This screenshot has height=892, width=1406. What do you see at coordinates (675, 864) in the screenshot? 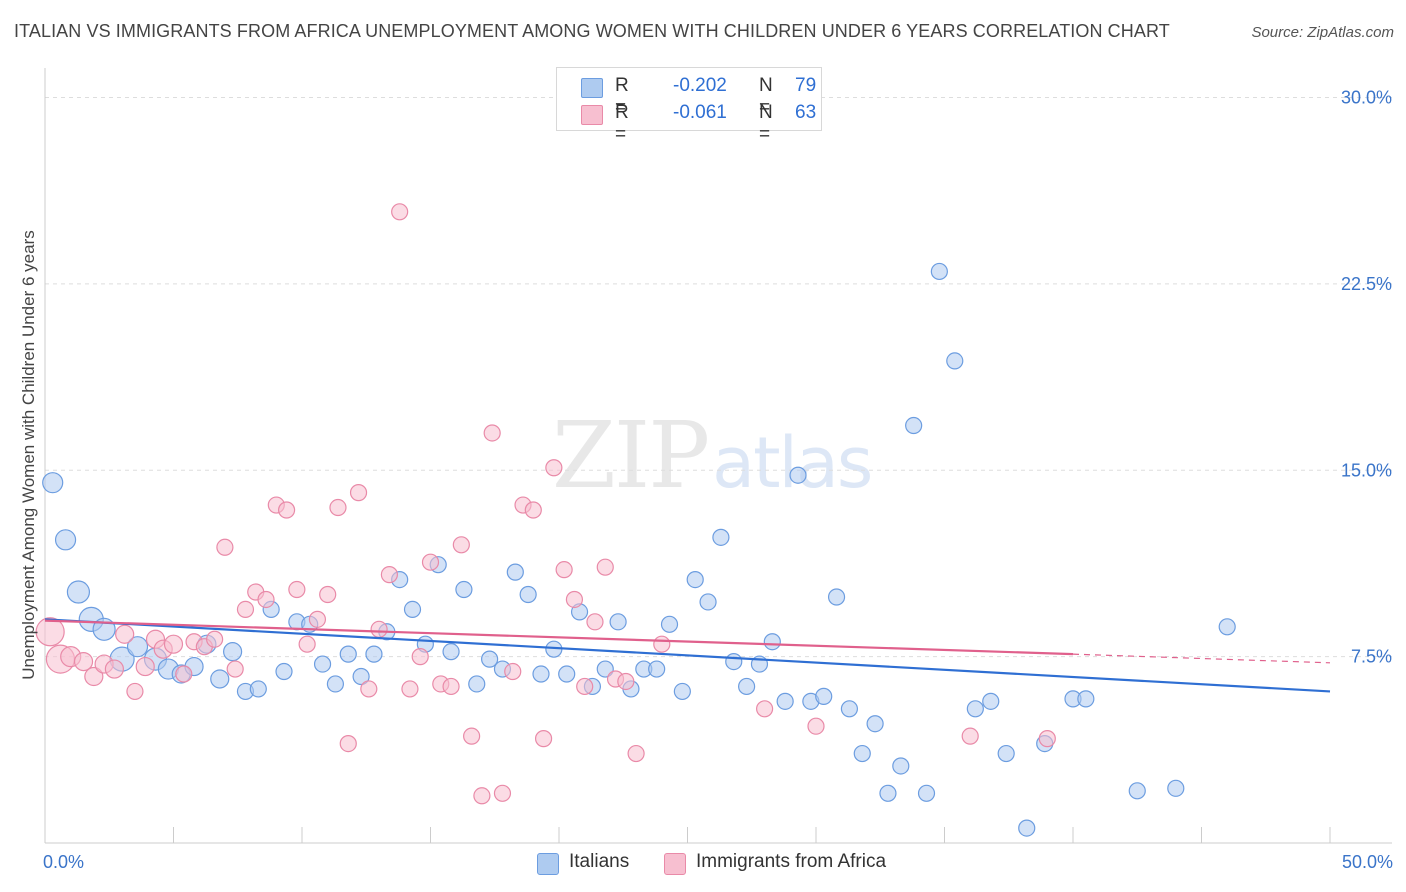
I see `africa-legend-swatch` at bounding box center [675, 864].